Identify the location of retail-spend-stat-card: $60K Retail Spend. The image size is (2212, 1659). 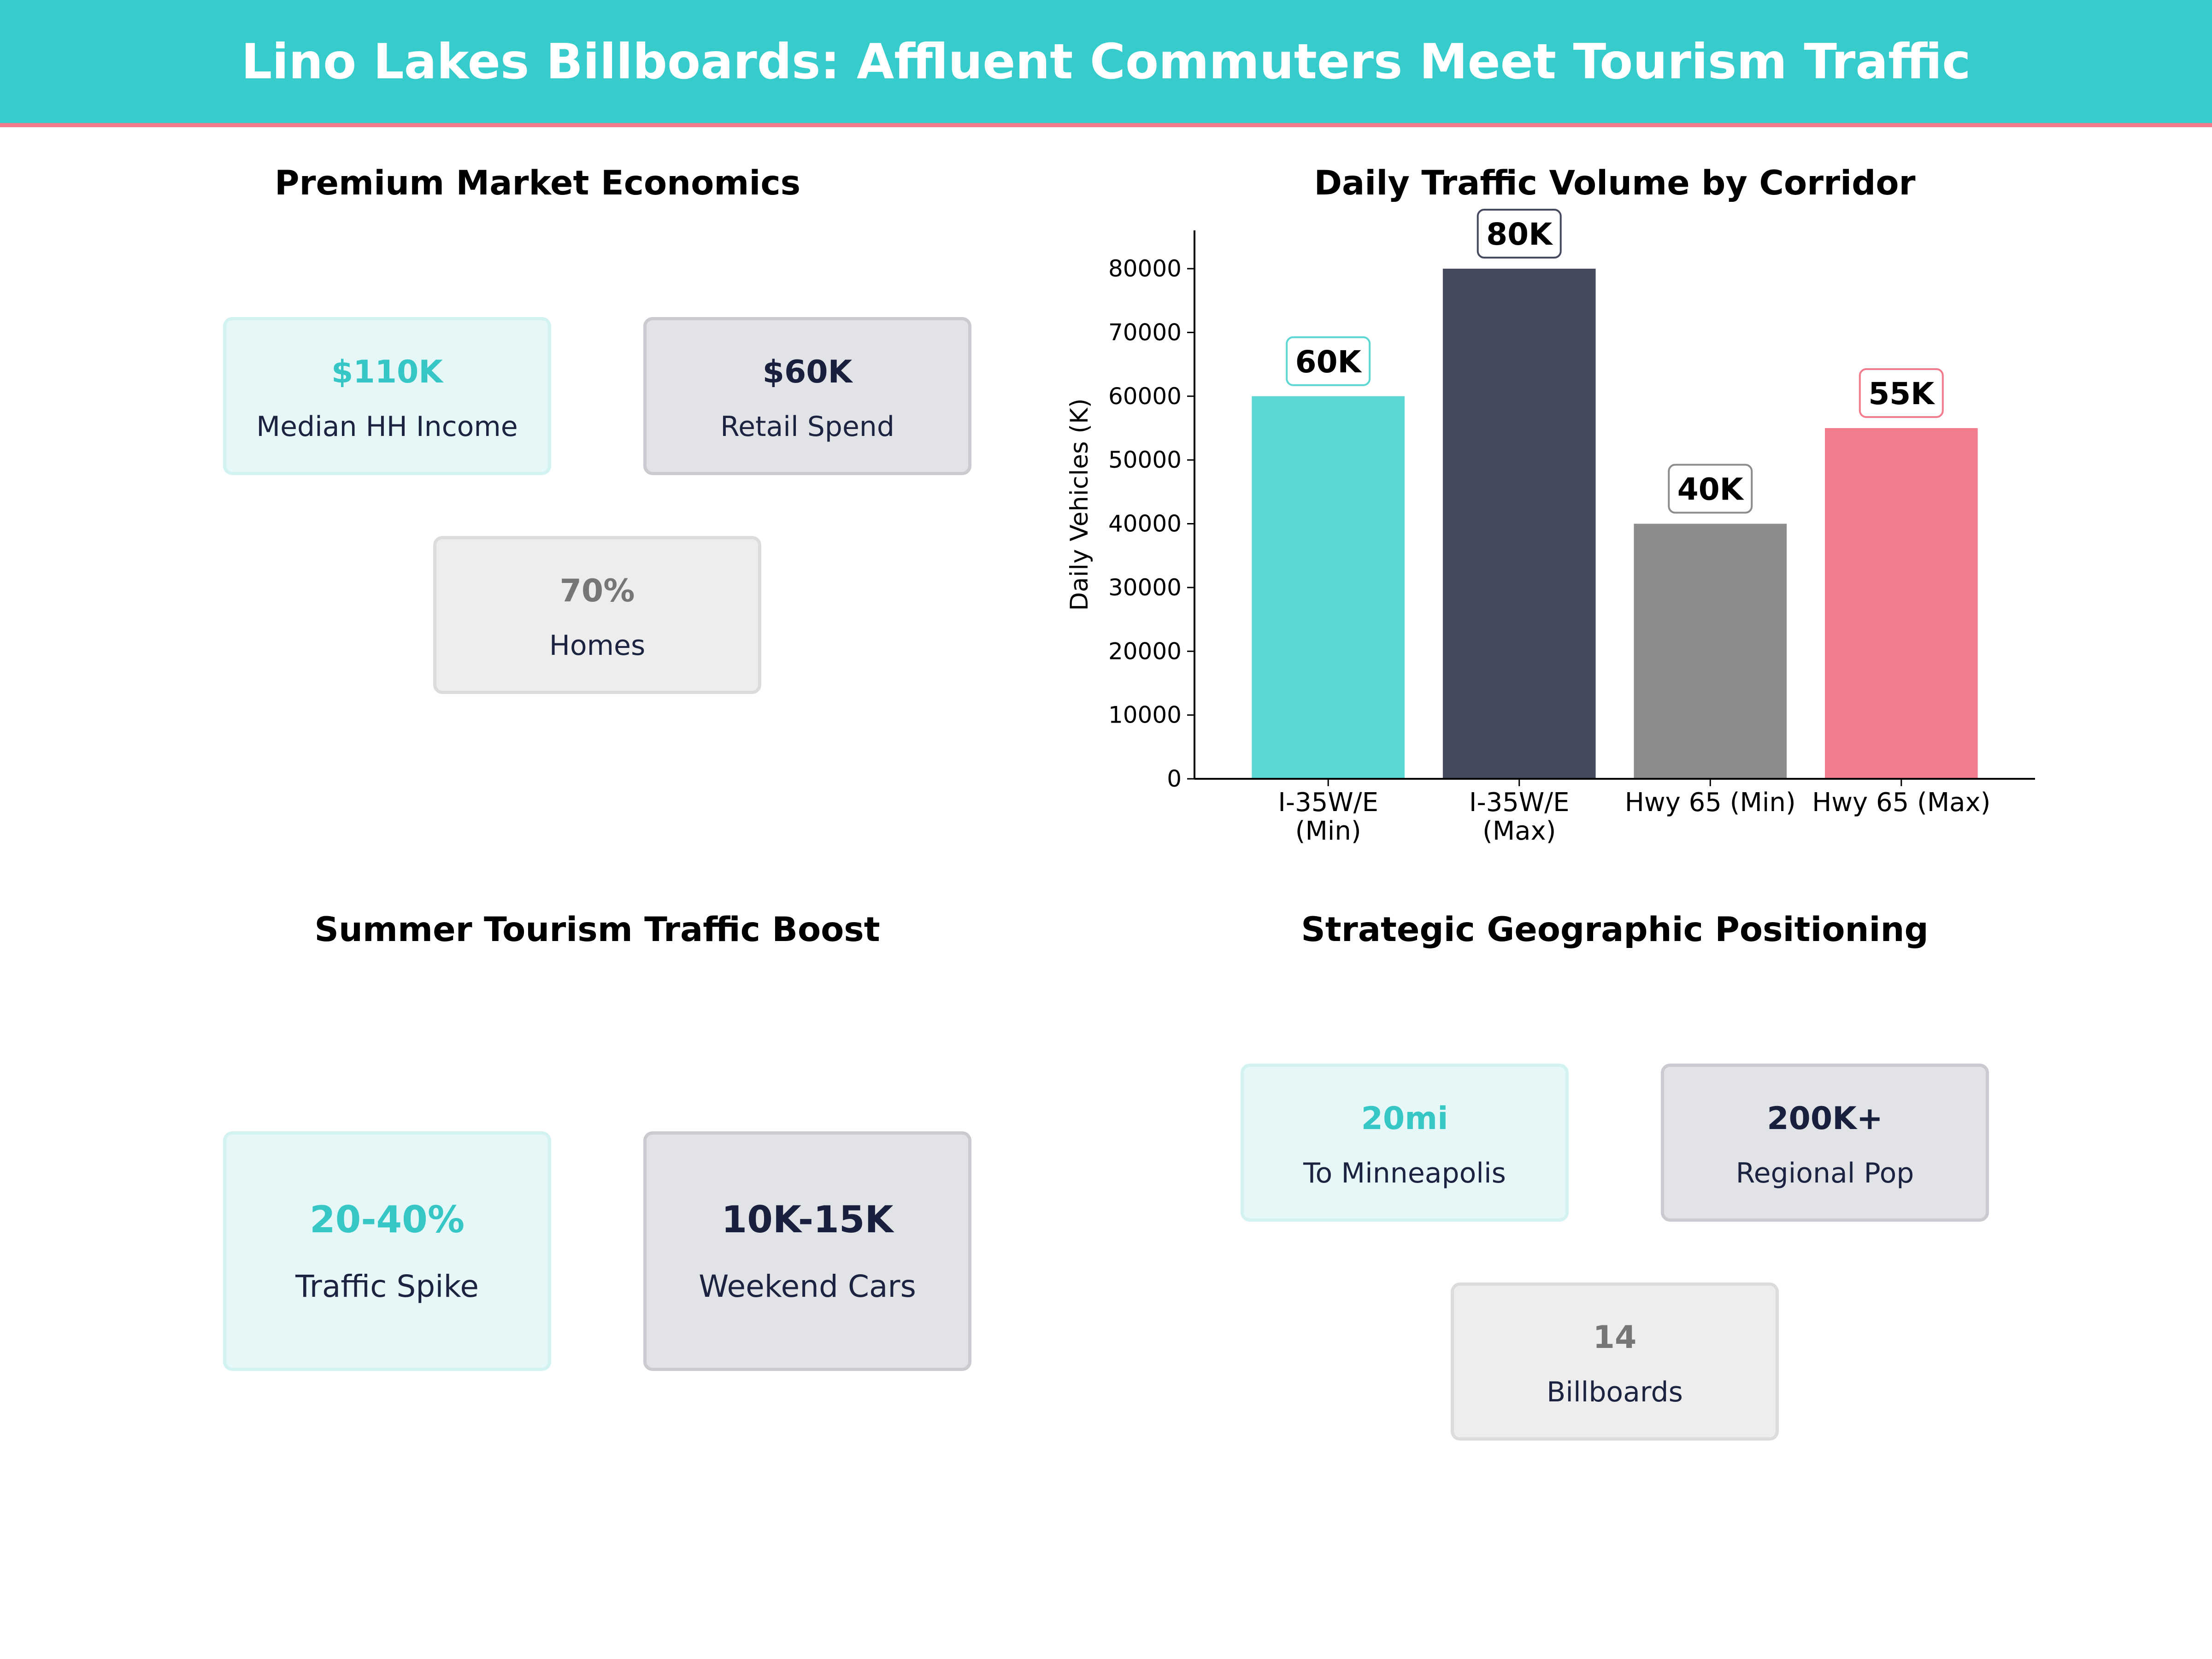
(807, 396).